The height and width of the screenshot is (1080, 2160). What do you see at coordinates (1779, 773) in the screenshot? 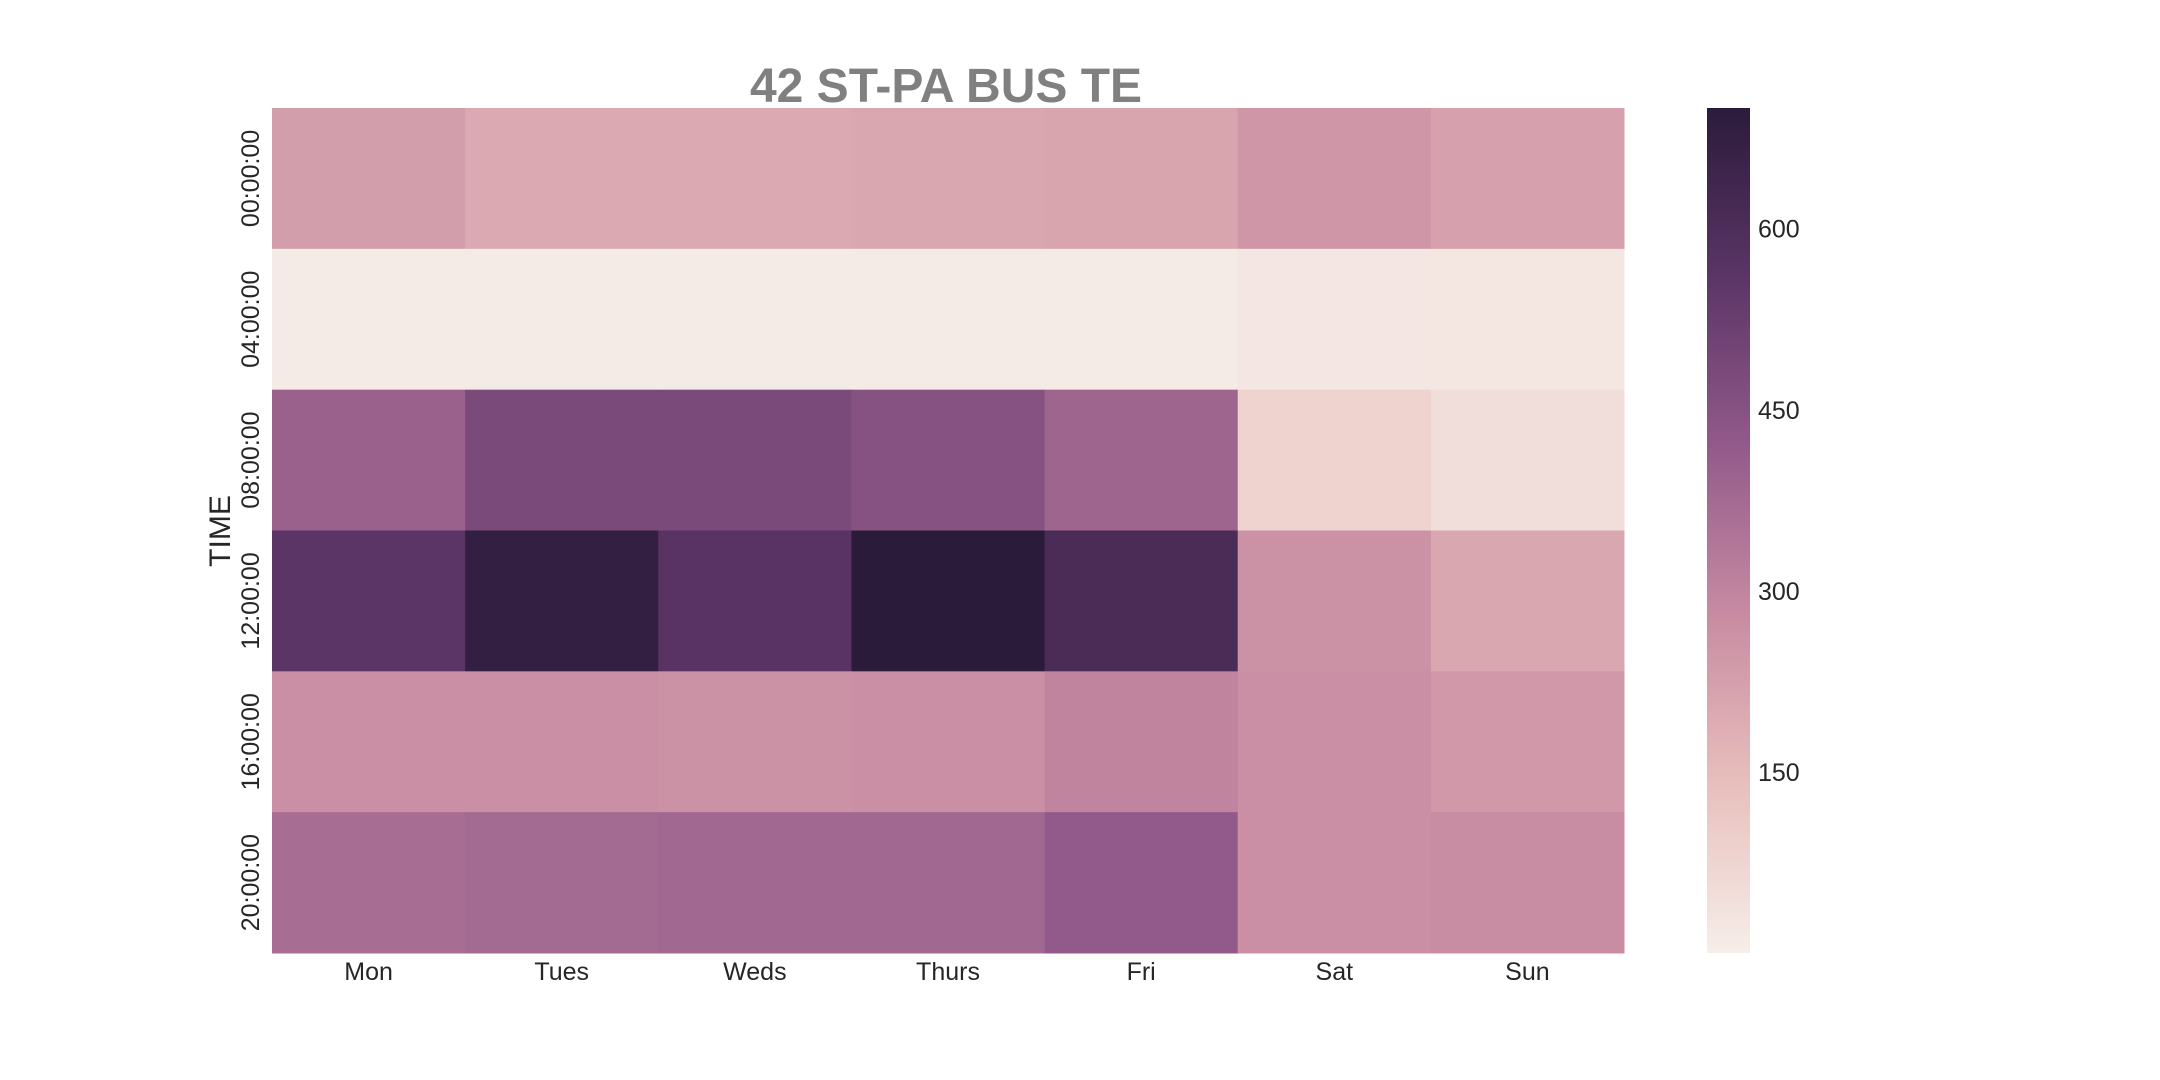
I see `colorbar-tick-label: 150` at bounding box center [1779, 773].